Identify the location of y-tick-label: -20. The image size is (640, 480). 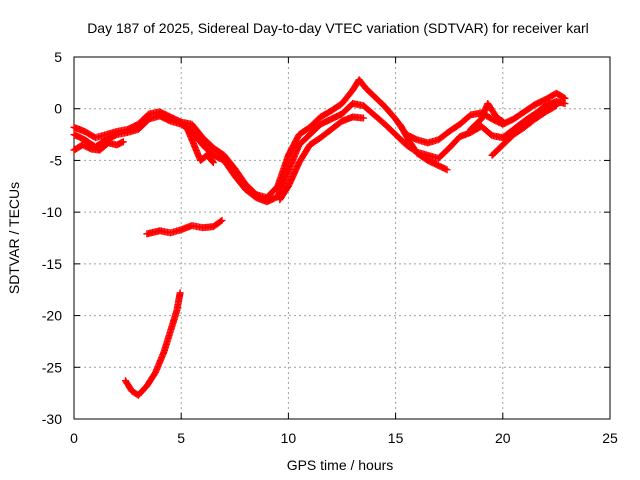
(52, 316).